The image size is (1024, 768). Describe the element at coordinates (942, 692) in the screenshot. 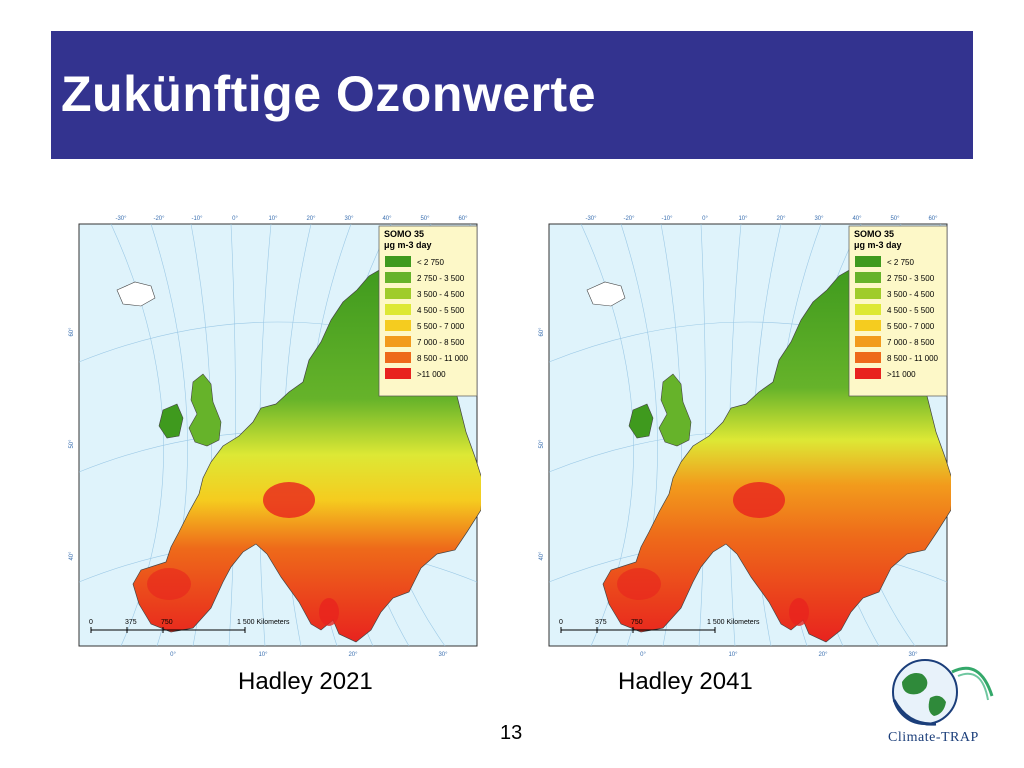

I see `globe-icon` at that location.